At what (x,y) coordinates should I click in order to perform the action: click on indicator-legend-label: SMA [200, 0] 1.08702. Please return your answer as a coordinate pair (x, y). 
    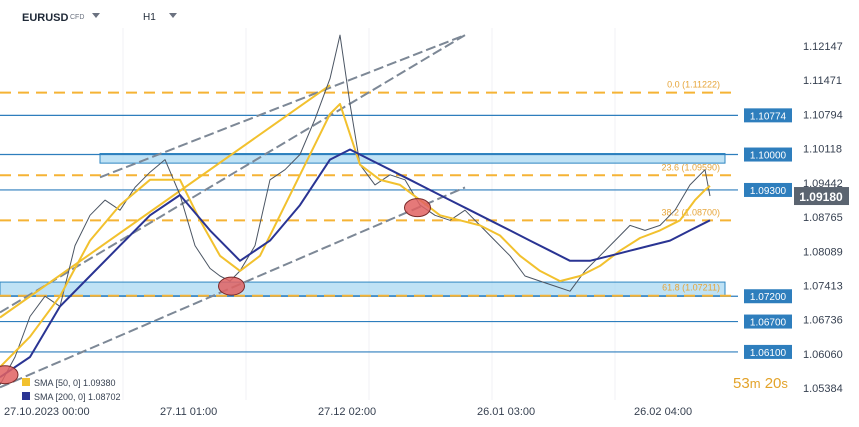
    Looking at the image, I should click on (77, 397).